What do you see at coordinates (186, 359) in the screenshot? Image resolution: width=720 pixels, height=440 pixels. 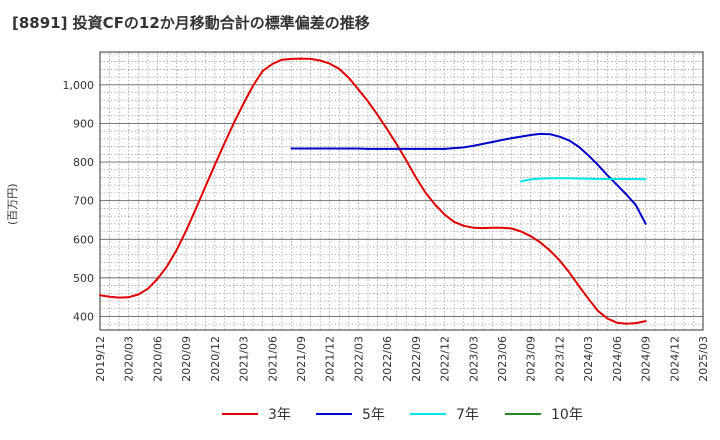 I see `x-tick-label: 2020/09` at bounding box center [186, 359].